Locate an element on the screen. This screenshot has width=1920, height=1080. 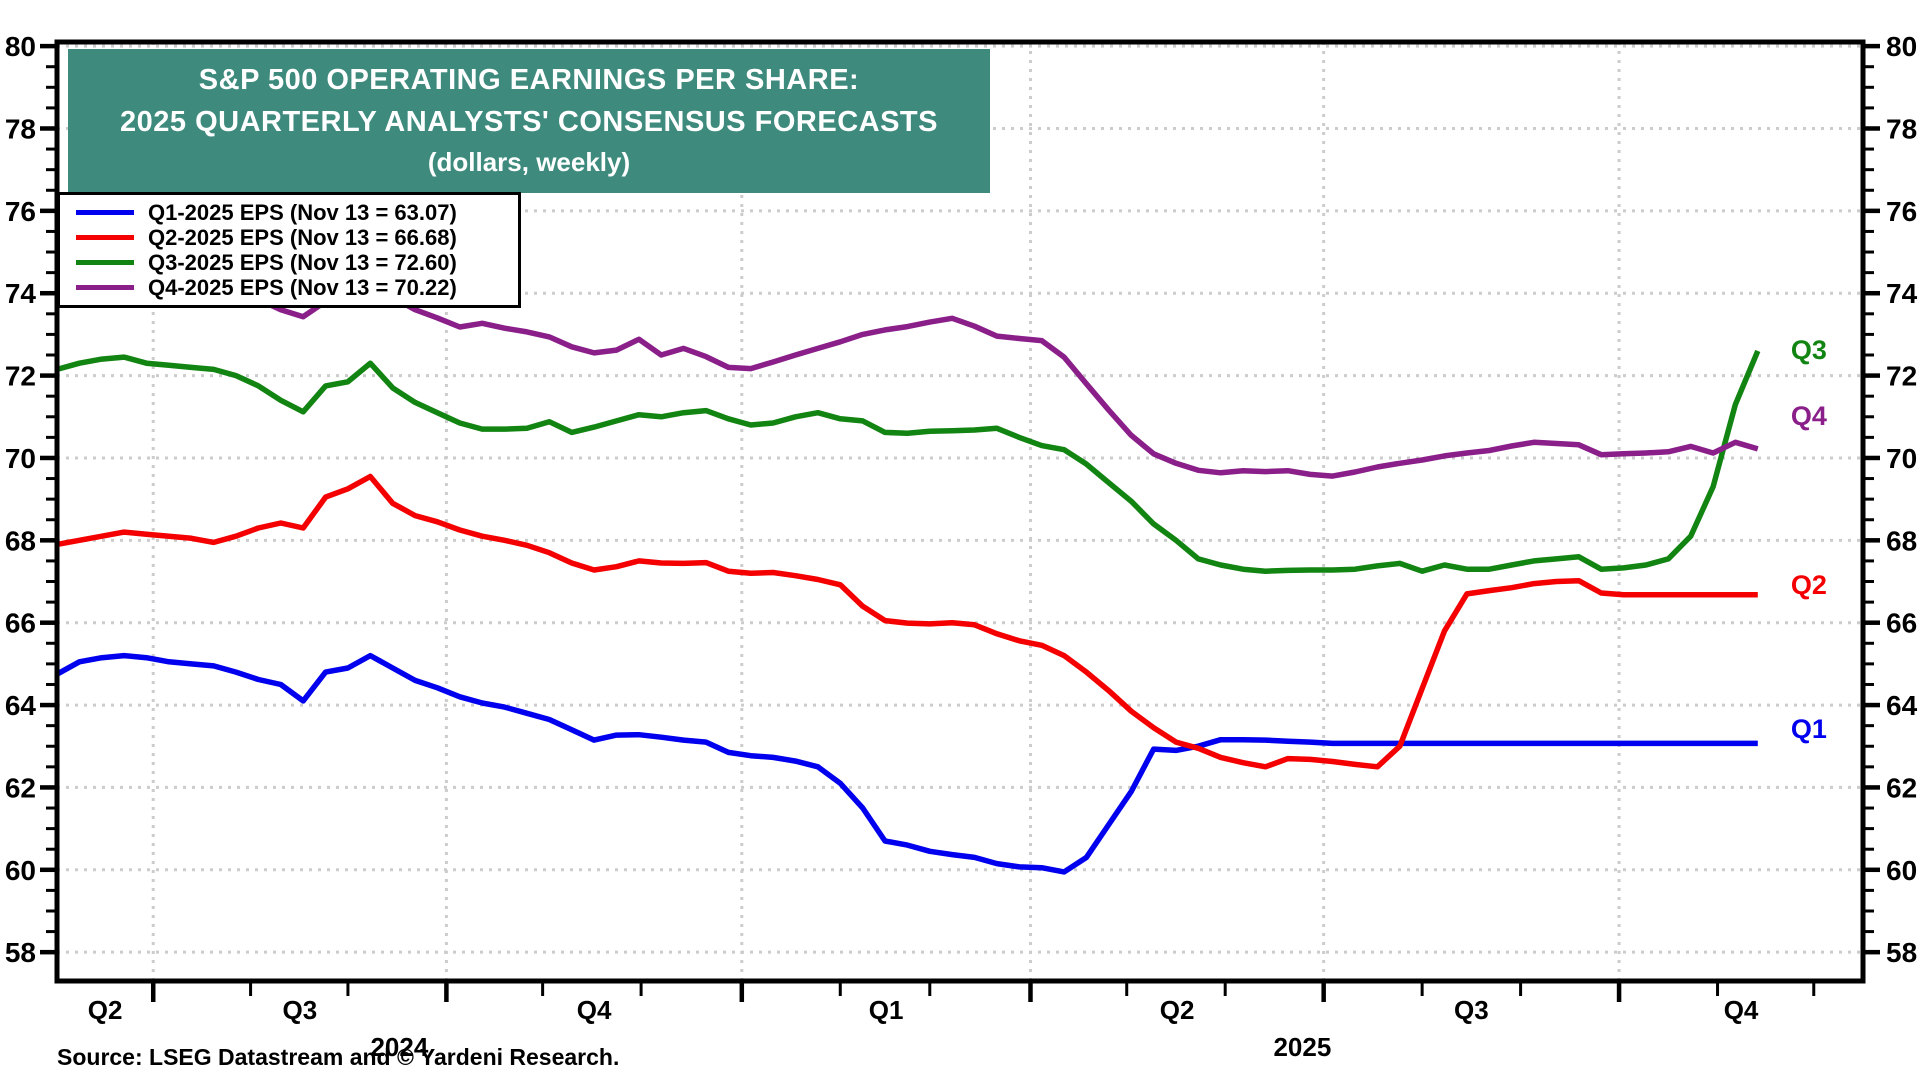
y-axis-label-left: 62 is located at coordinates (20, 787).